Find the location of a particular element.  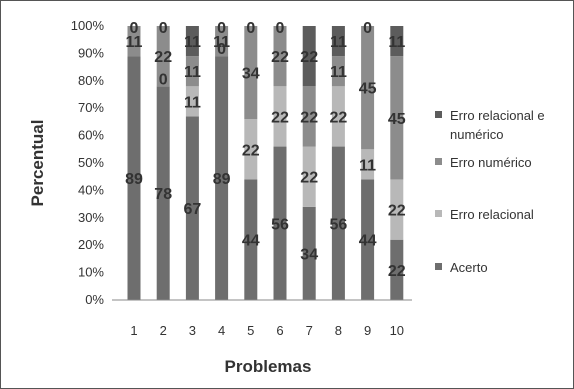

x-axis-title: Problemas is located at coordinates (268, 366).